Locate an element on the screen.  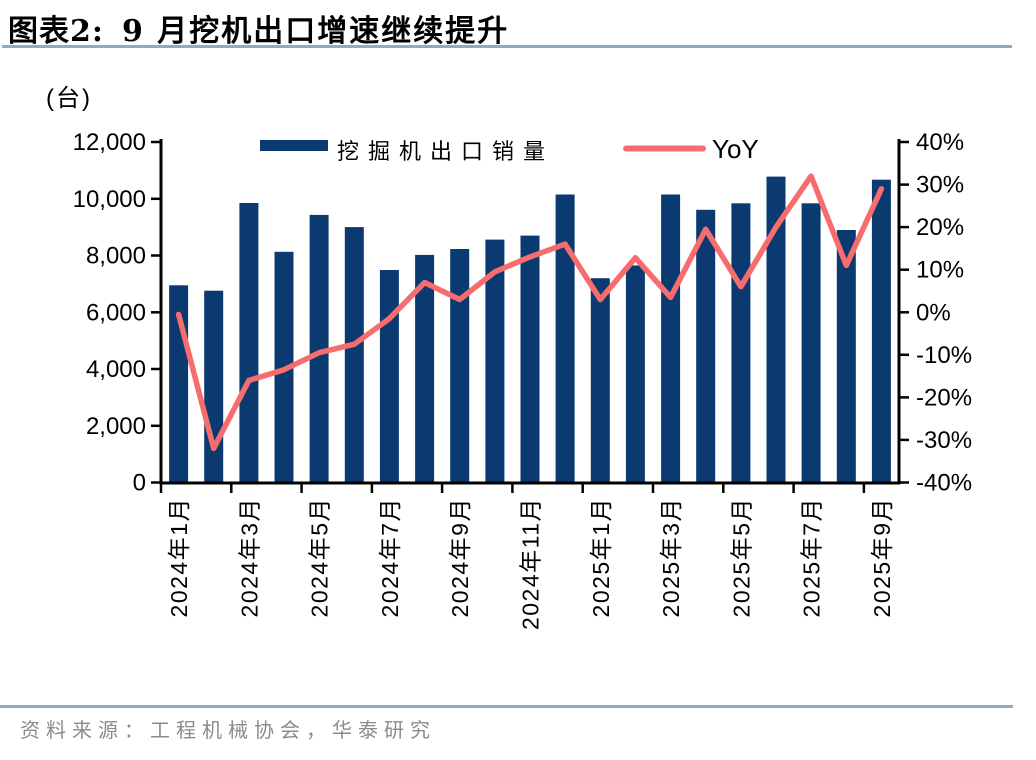
right-axis-tick-label: -40% is located at coordinates (944, 483).